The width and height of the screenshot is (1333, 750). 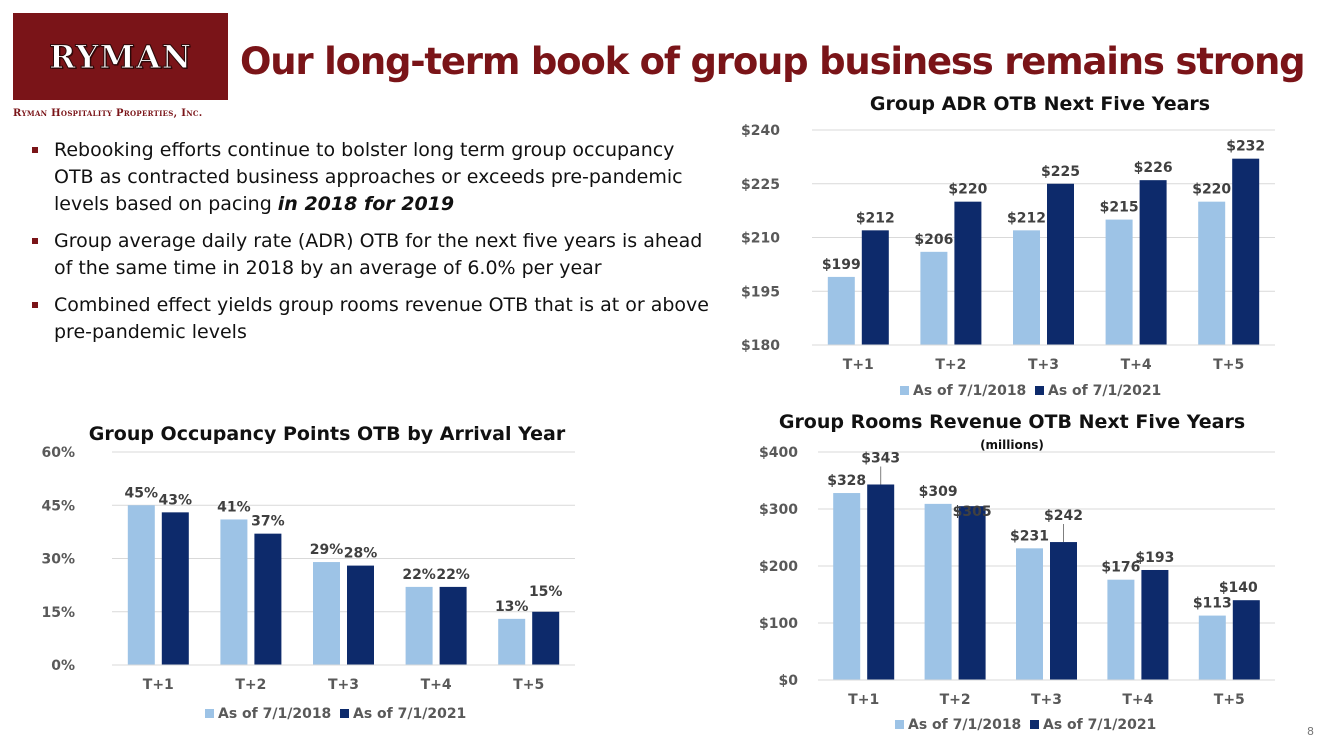 What do you see at coordinates (1153, 168) in the screenshot?
I see `data-label: $226` at bounding box center [1153, 168].